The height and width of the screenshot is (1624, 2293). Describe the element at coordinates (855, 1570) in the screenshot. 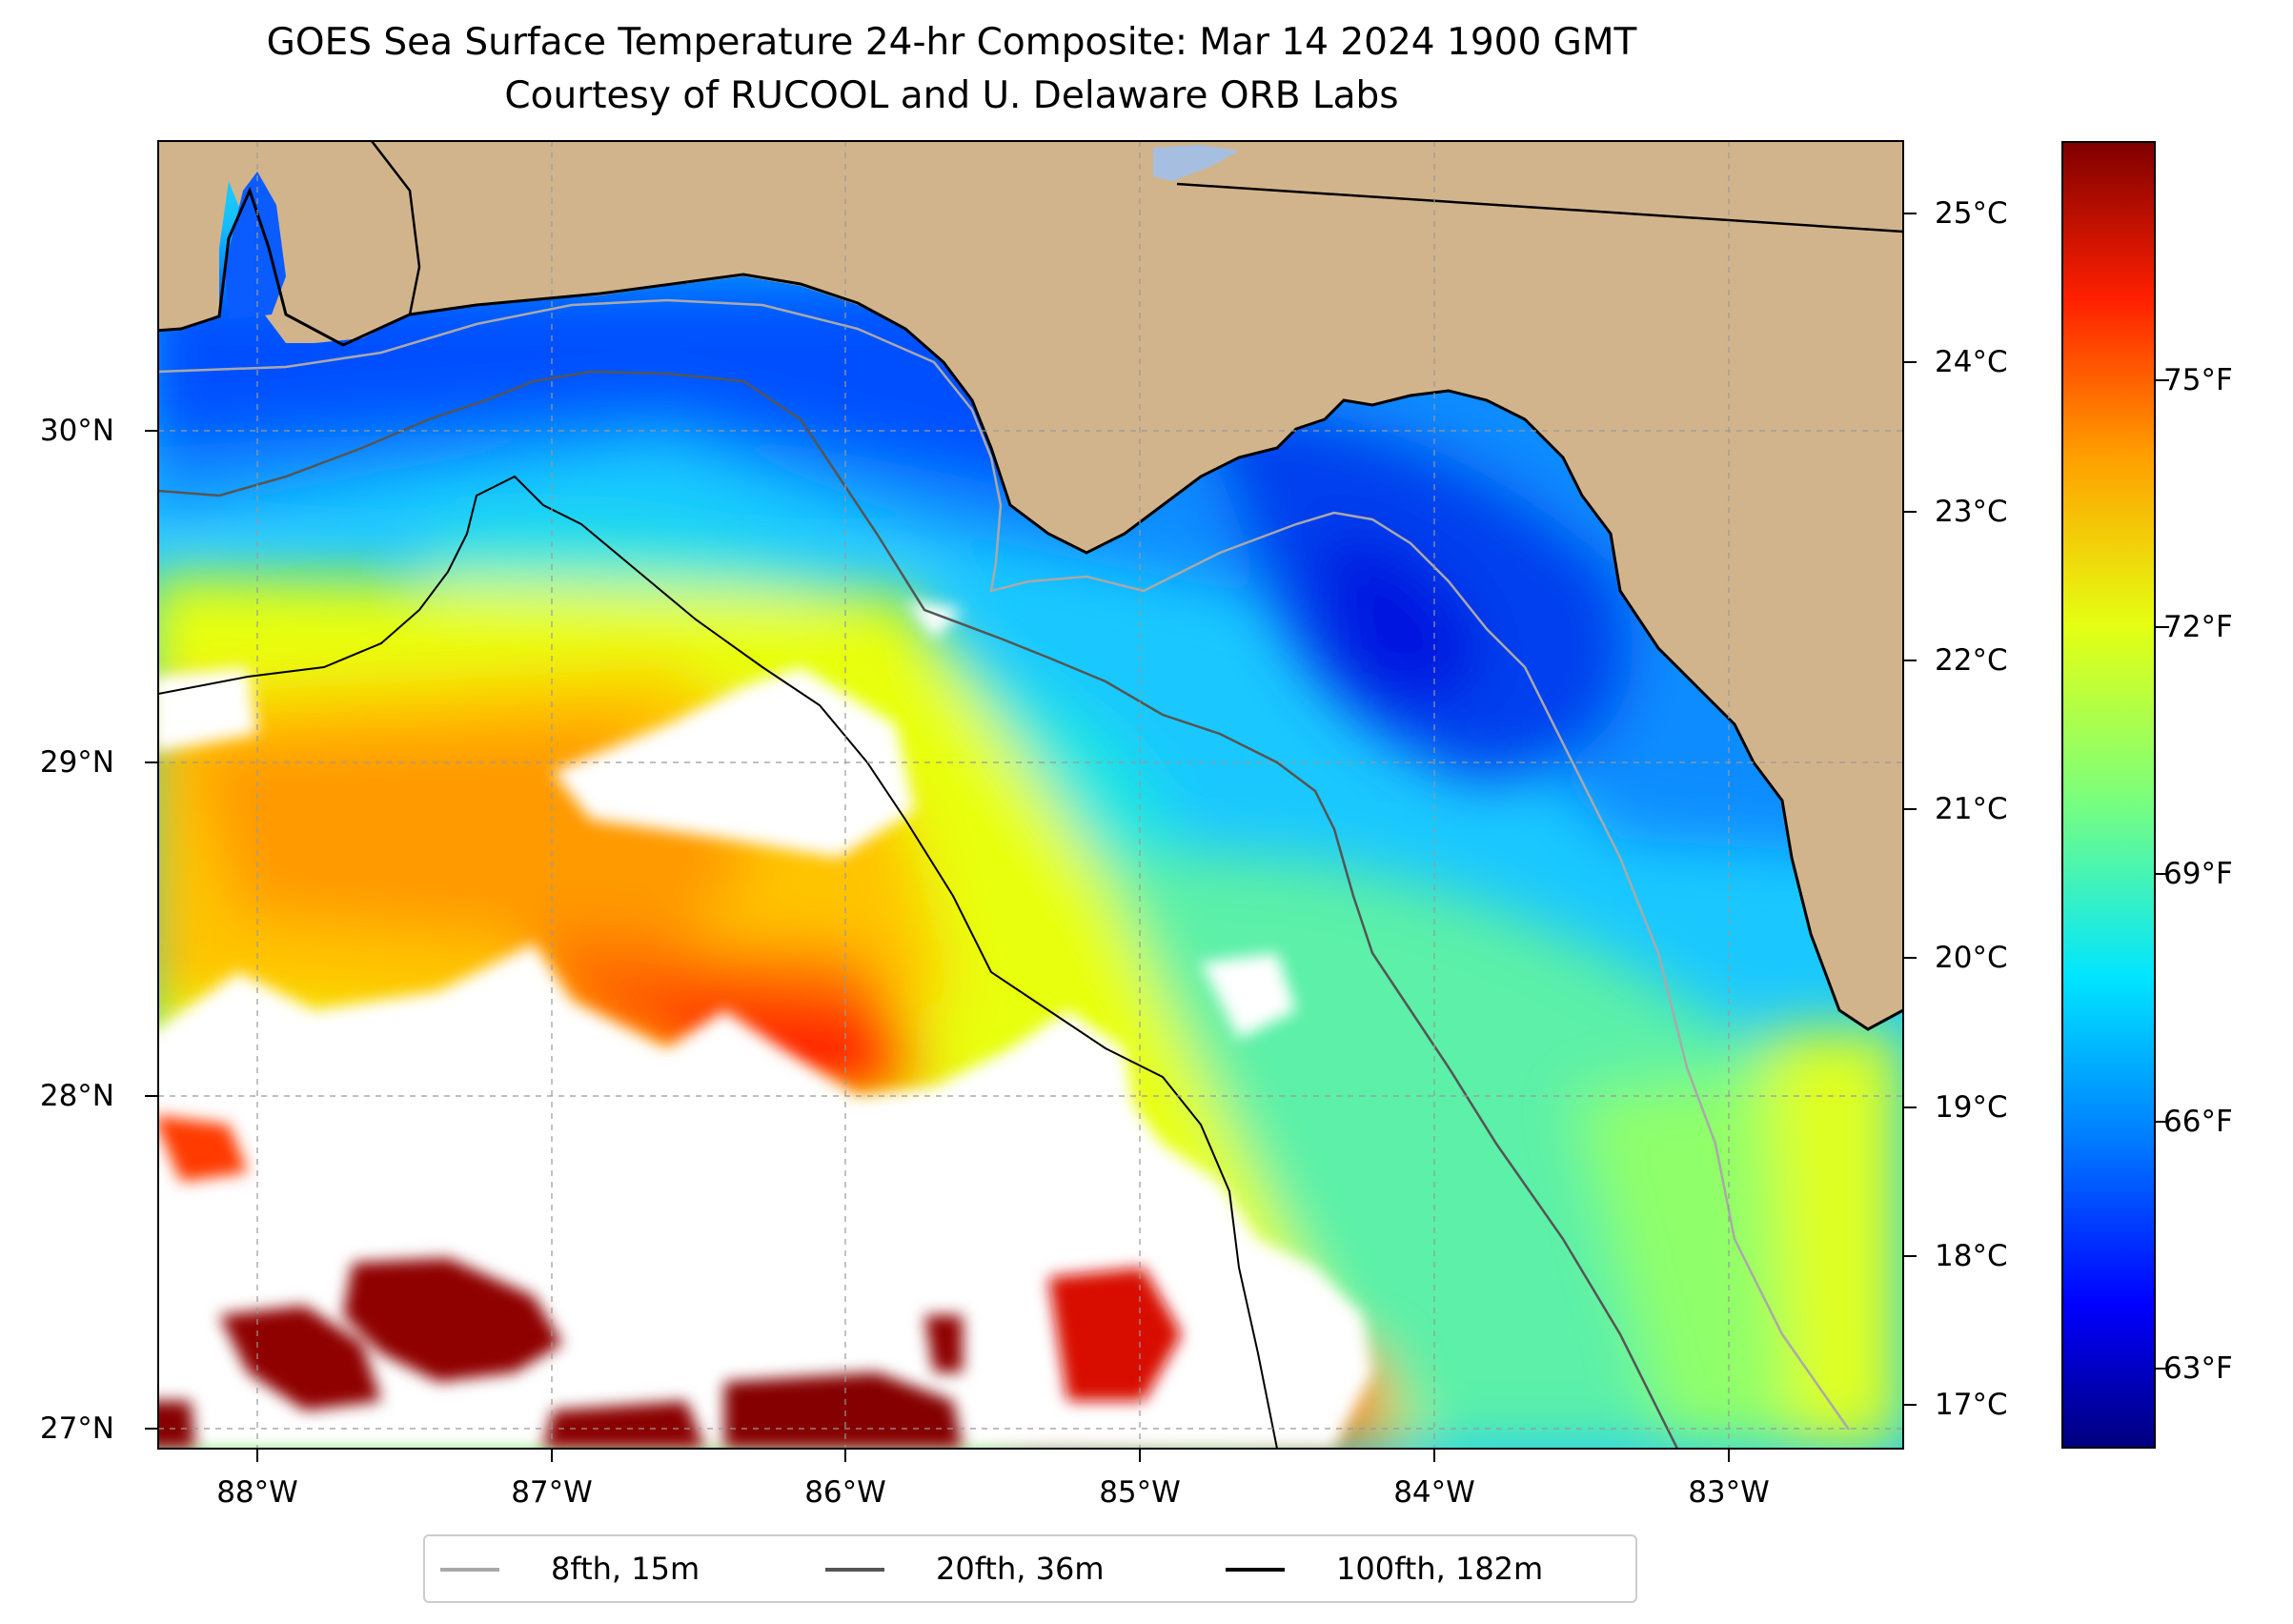

I see `legend-swatch-20fth` at that location.